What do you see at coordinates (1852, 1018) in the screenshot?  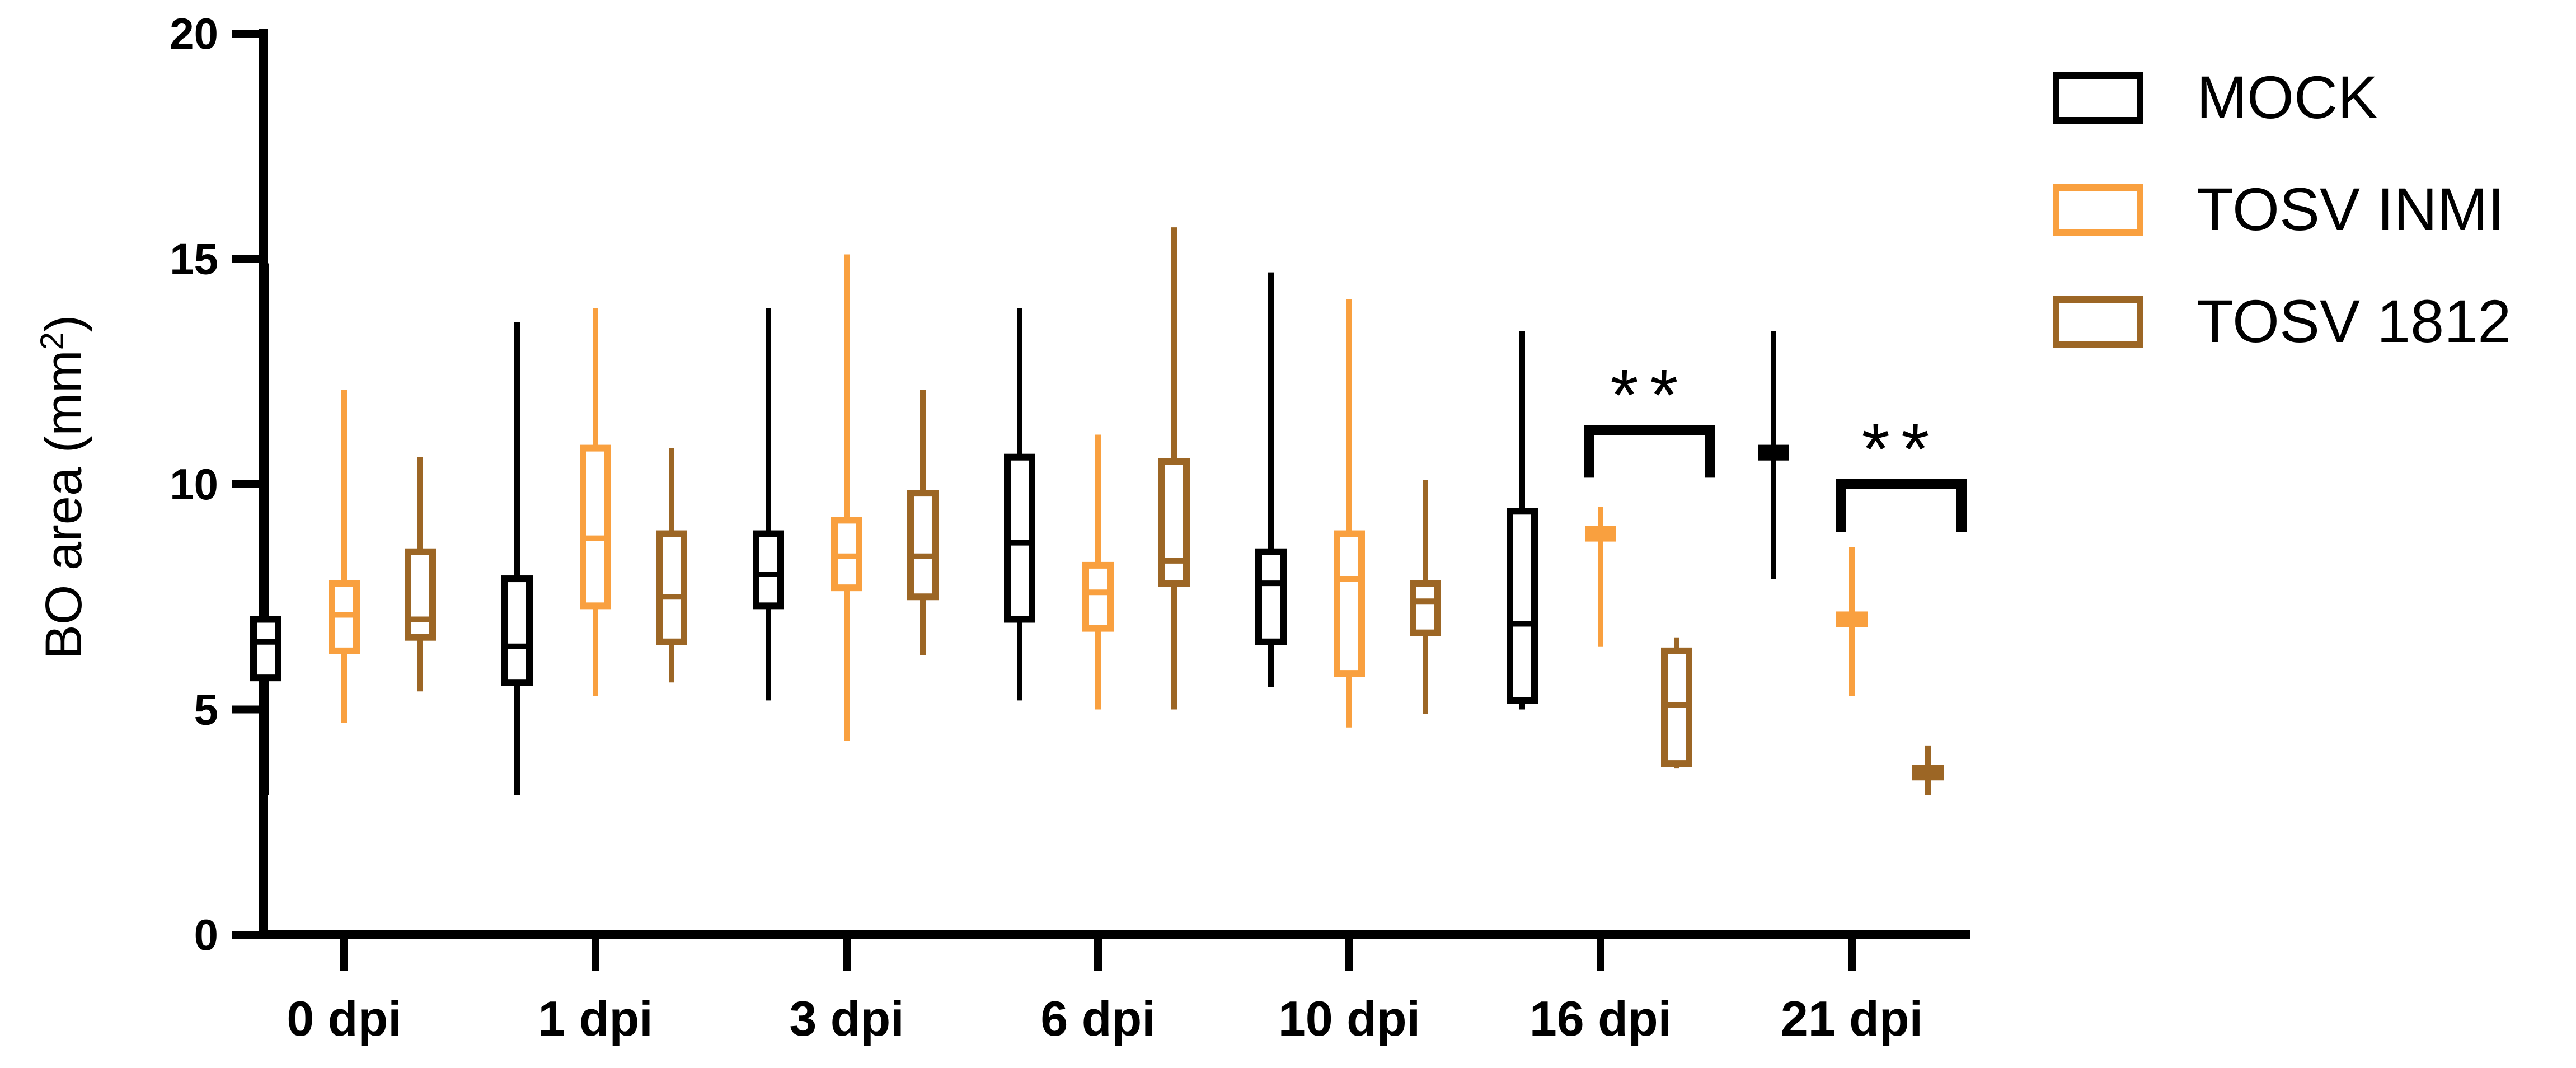 I see `x-tick-label: 21 dpi` at bounding box center [1852, 1018].